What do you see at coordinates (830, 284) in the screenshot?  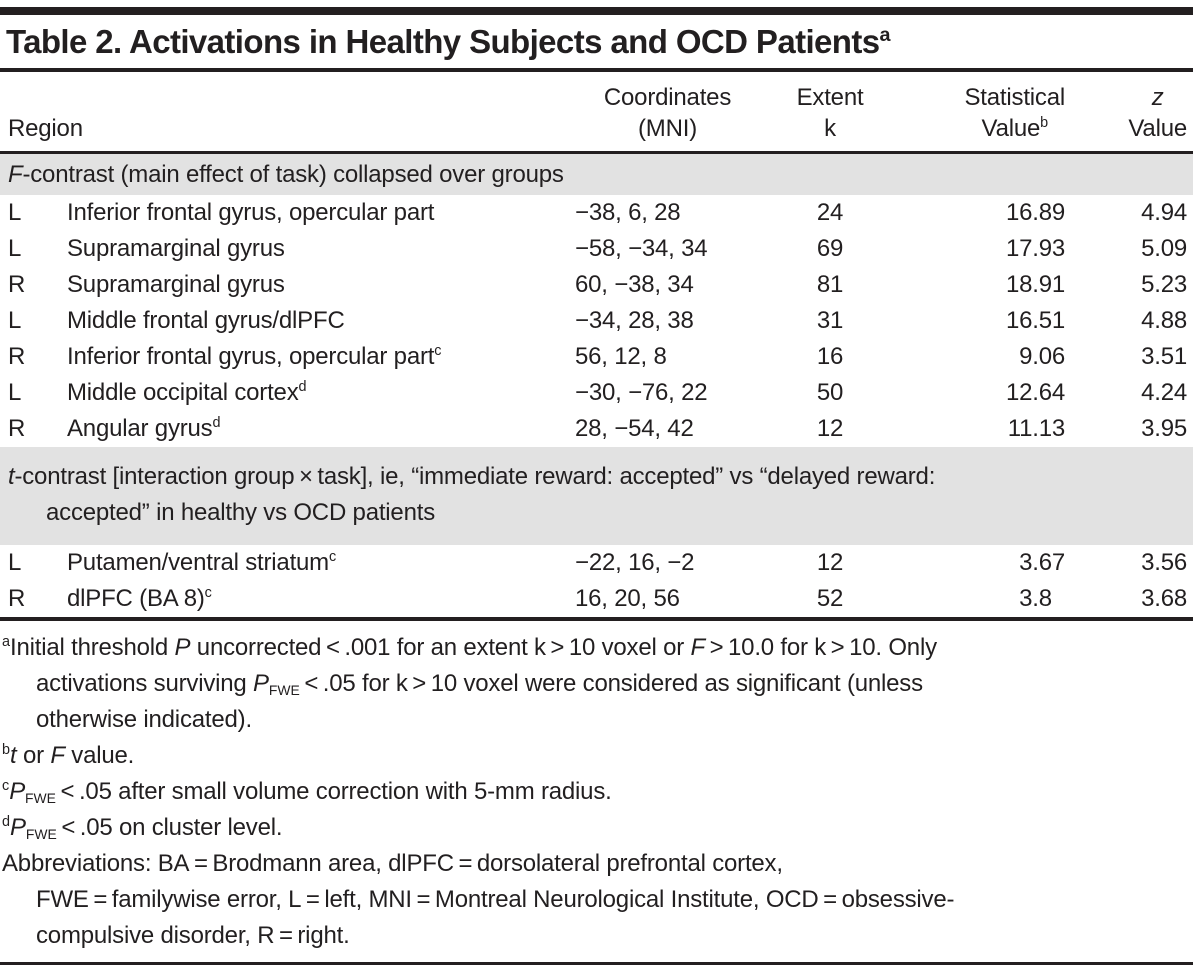 I see `extent-cell: 81` at bounding box center [830, 284].